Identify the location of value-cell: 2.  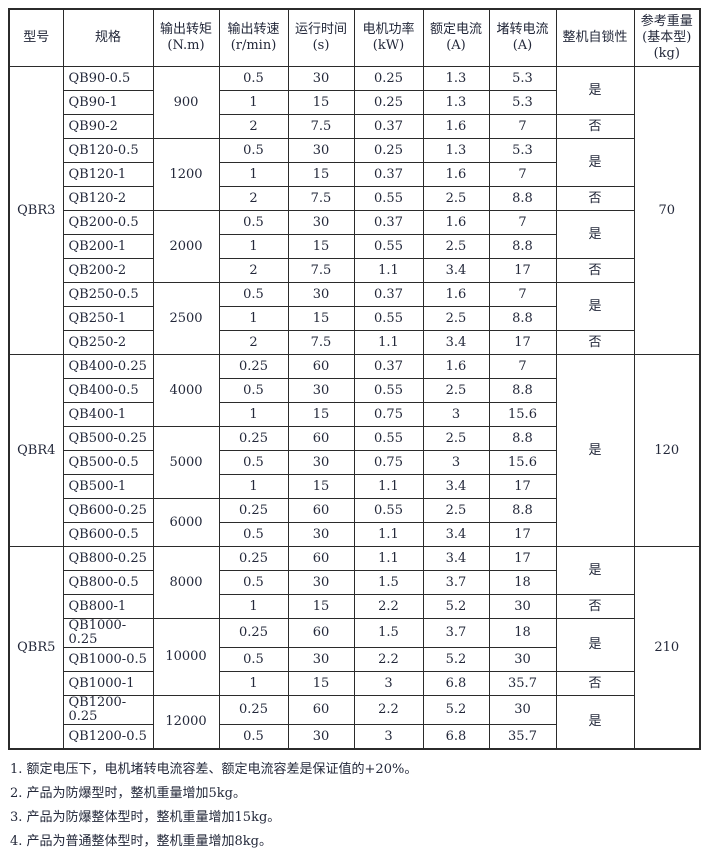
(253, 198).